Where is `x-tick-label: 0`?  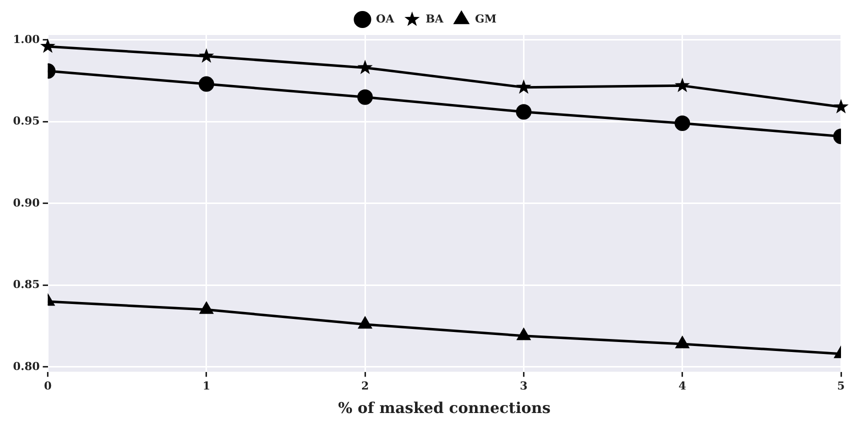 x-tick-label: 0 is located at coordinates (48, 385).